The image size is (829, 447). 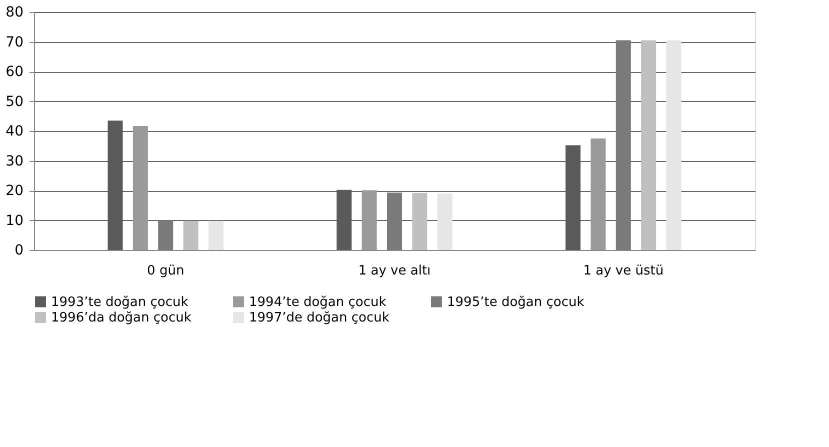 What do you see at coordinates (120, 302) in the screenshot?
I see `legend-label: 1993’te doğan çocuk` at bounding box center [120, 302].